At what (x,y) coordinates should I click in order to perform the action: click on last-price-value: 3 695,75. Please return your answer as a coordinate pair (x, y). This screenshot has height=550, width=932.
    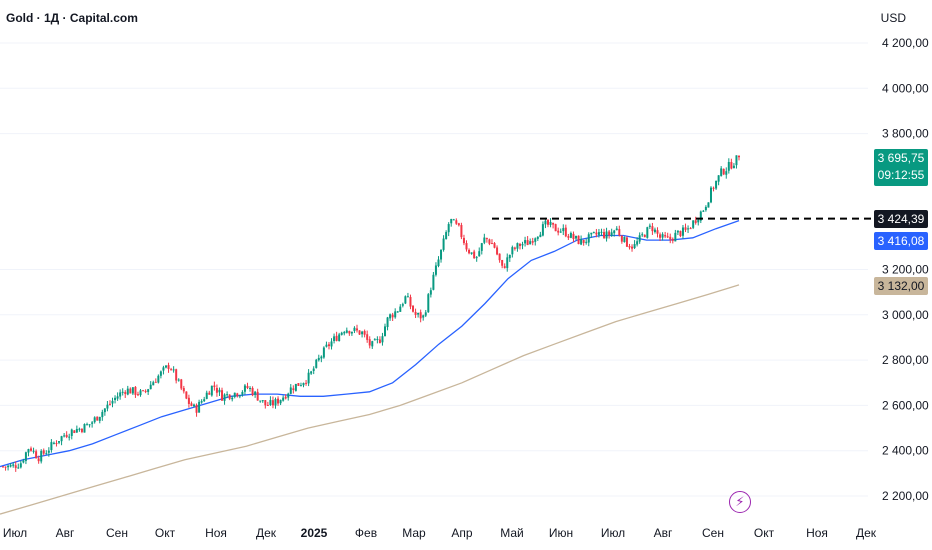
    Looking at the image, I should click on (901, 158).